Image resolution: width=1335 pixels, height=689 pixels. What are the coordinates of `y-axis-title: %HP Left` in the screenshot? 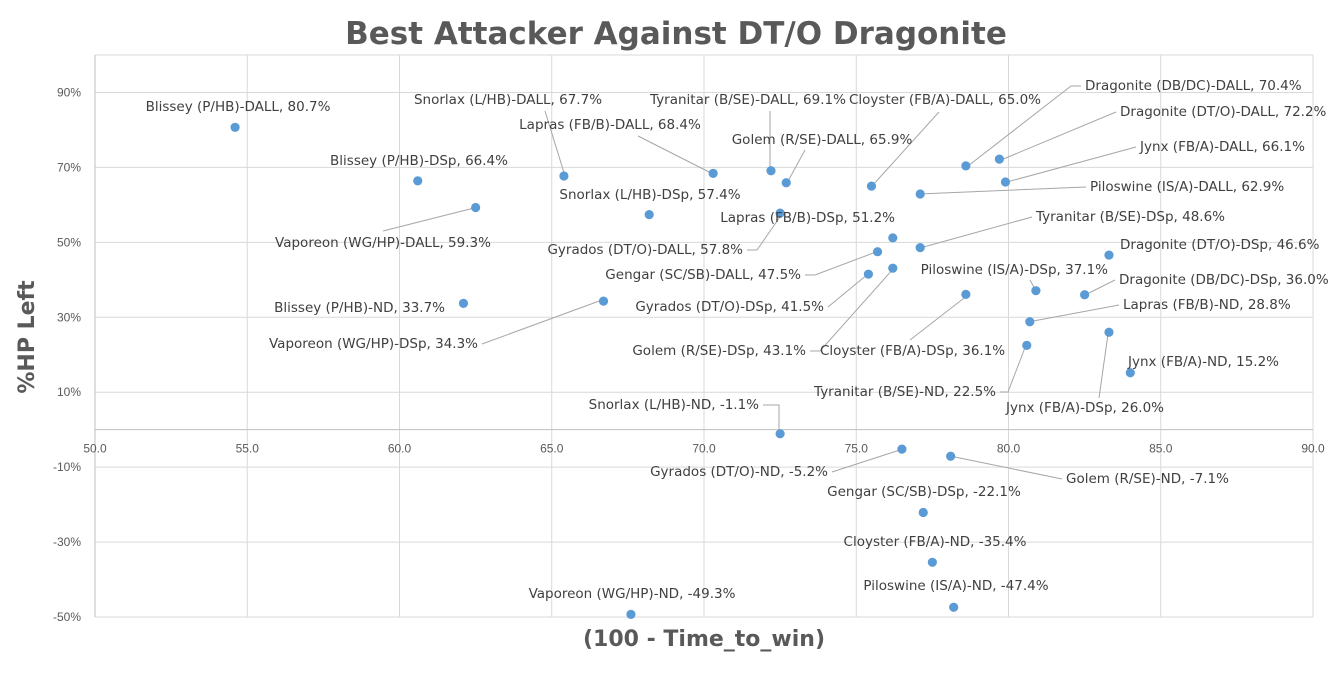 It's located at (27, 337).